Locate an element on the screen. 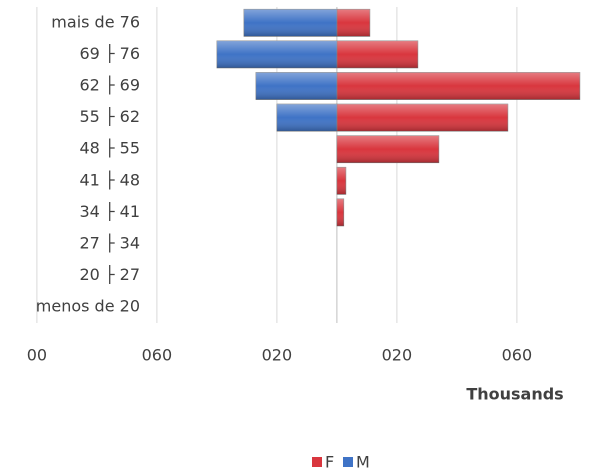  y-tick-label: 34 ├ 41 is located at coordinates (109, 211).